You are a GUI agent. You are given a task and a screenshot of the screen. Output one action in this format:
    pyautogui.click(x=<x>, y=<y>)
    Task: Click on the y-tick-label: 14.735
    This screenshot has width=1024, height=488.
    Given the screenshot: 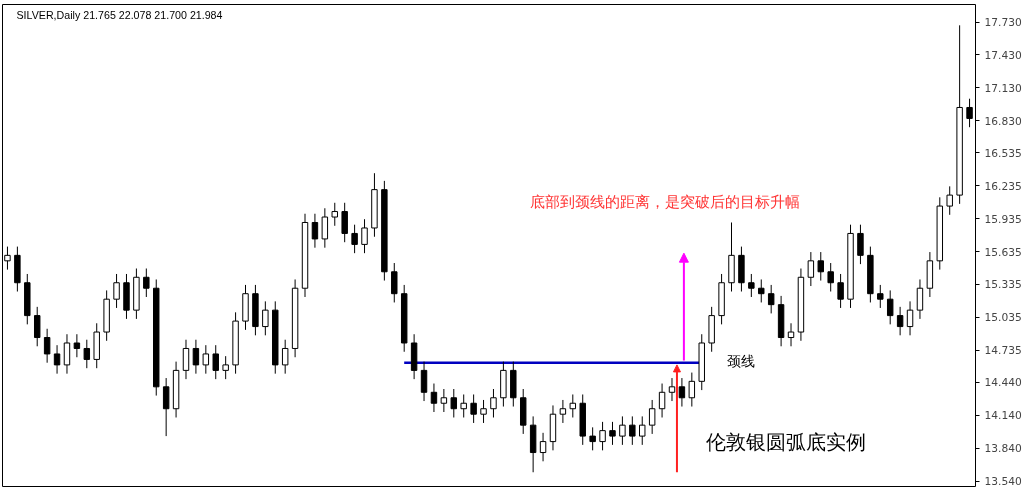 What is the action you would take?
    pyautogui.click(x=1003, y=351)
    